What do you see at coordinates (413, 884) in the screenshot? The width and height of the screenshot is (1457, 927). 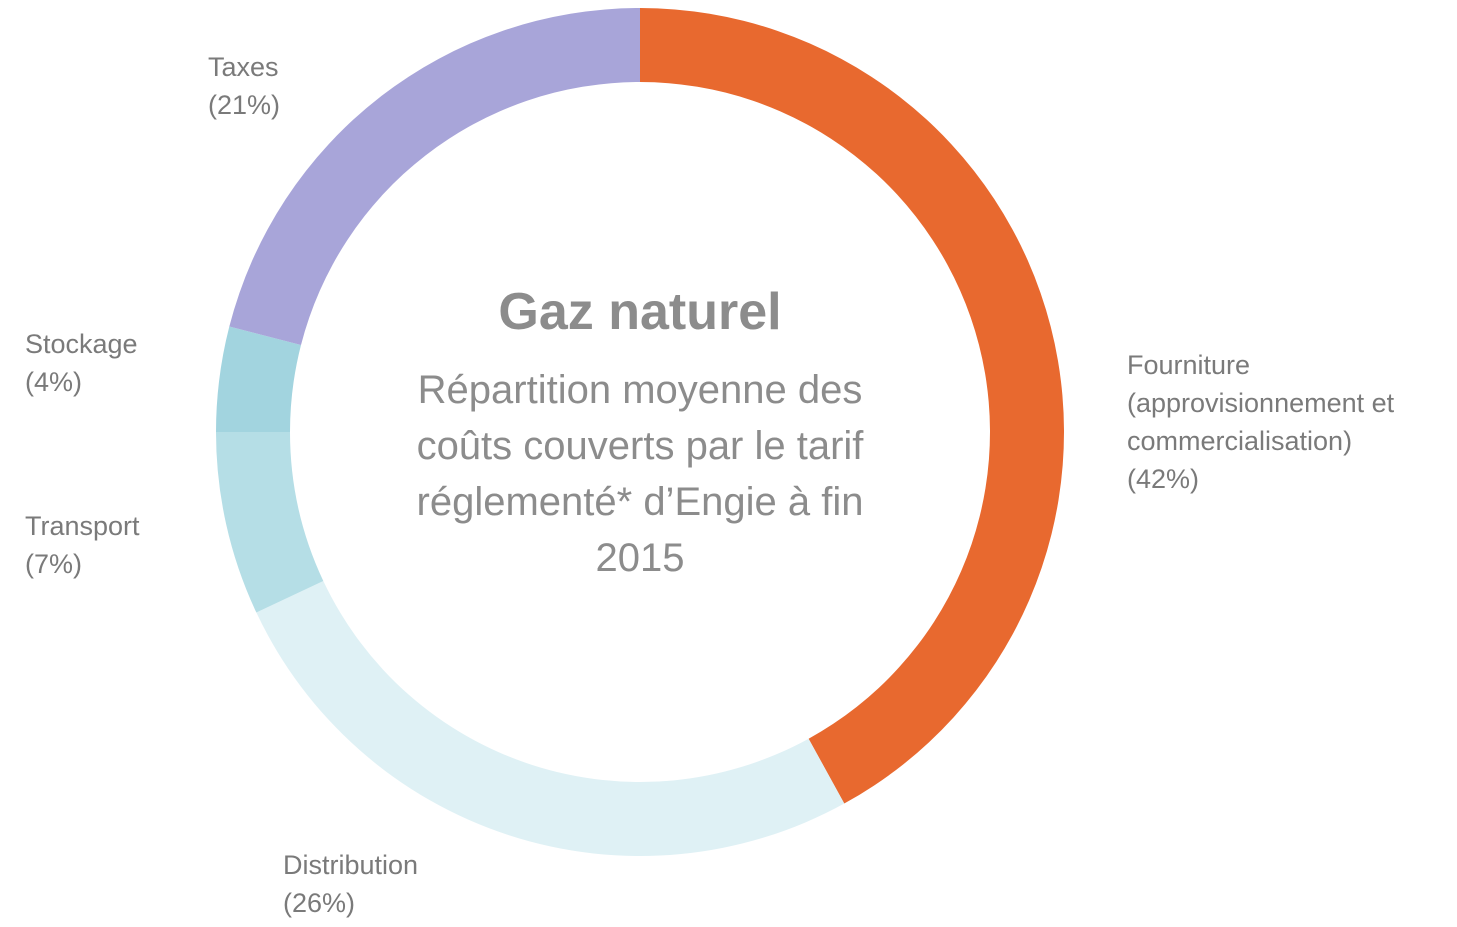 I see `slice-label: Distribution (26%)` at bounding box center [413, 884].